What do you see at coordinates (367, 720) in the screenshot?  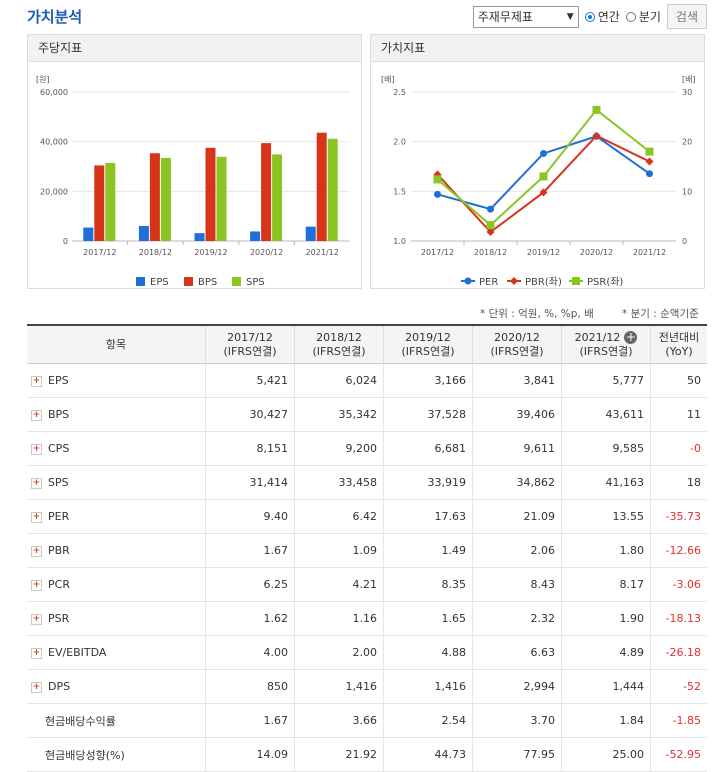 I see `table-row: 현금배당수익률 1.67 3.66 2.54 3.70 1.84 -1.85` at bounding box center [367, 720].